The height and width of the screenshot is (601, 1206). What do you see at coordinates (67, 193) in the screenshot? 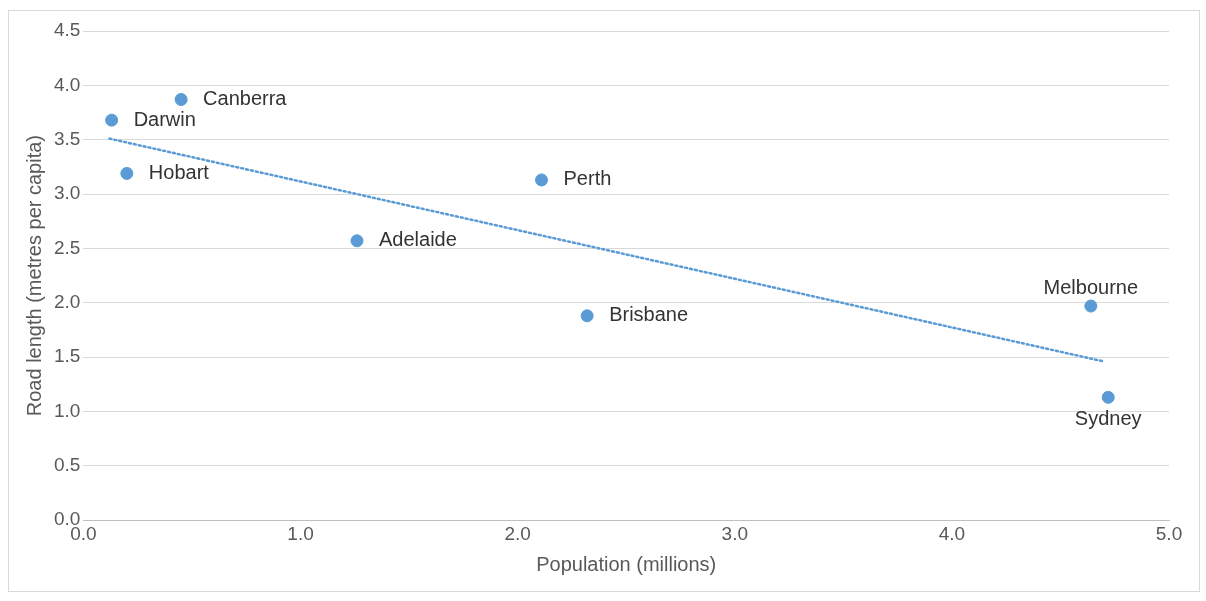
I see `y-tick-label: 3.0` at bounding box center [67, 193].